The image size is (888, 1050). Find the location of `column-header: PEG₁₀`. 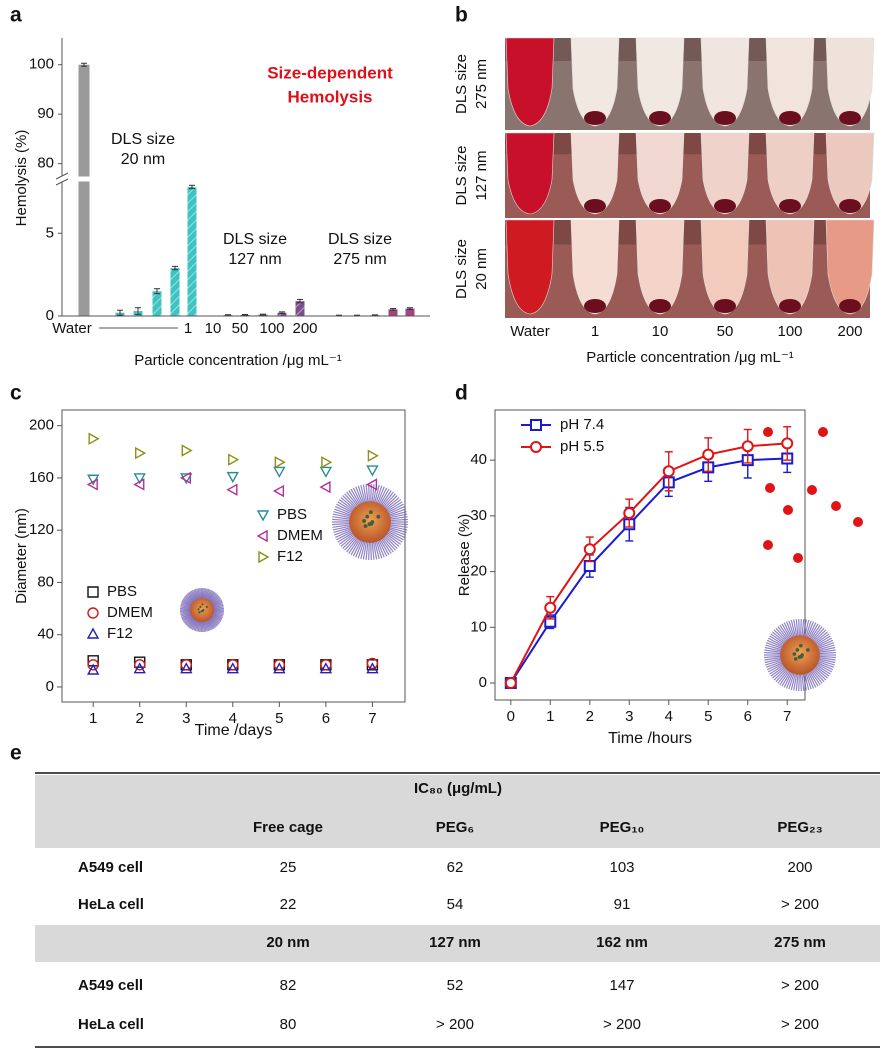

column-header: PEG₁₀ is located at coordinates (622, 827).